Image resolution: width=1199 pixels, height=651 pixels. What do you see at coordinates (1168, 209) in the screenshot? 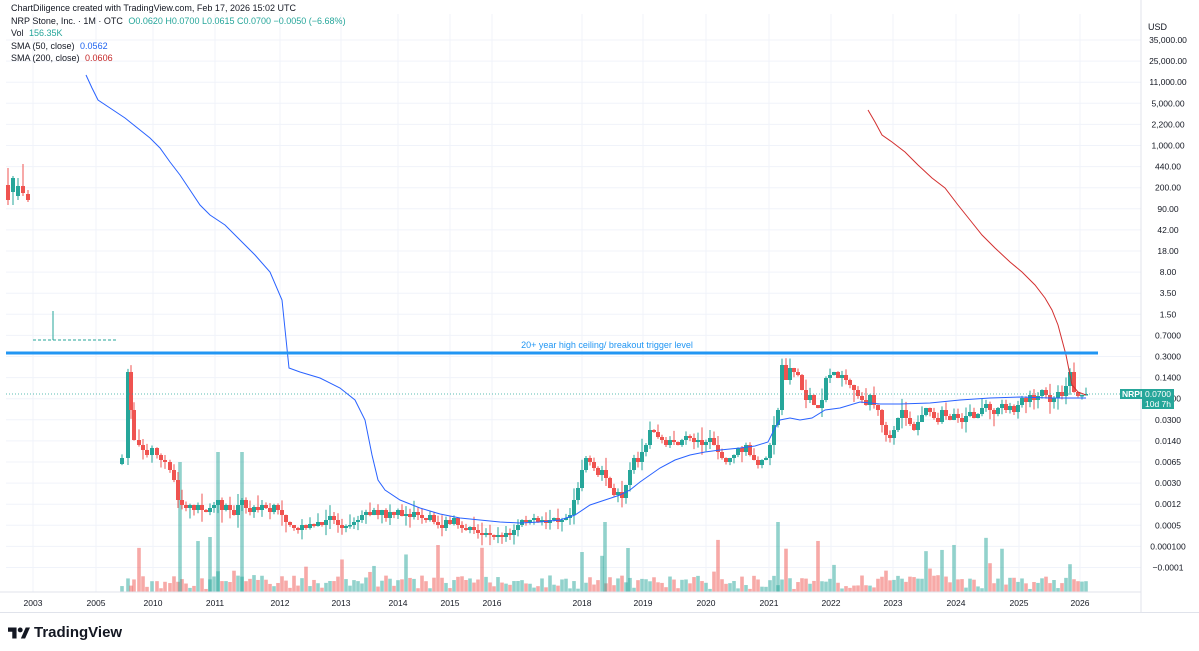
I see `y-tick-label: 90.00` at bounding box center [1168, 209].